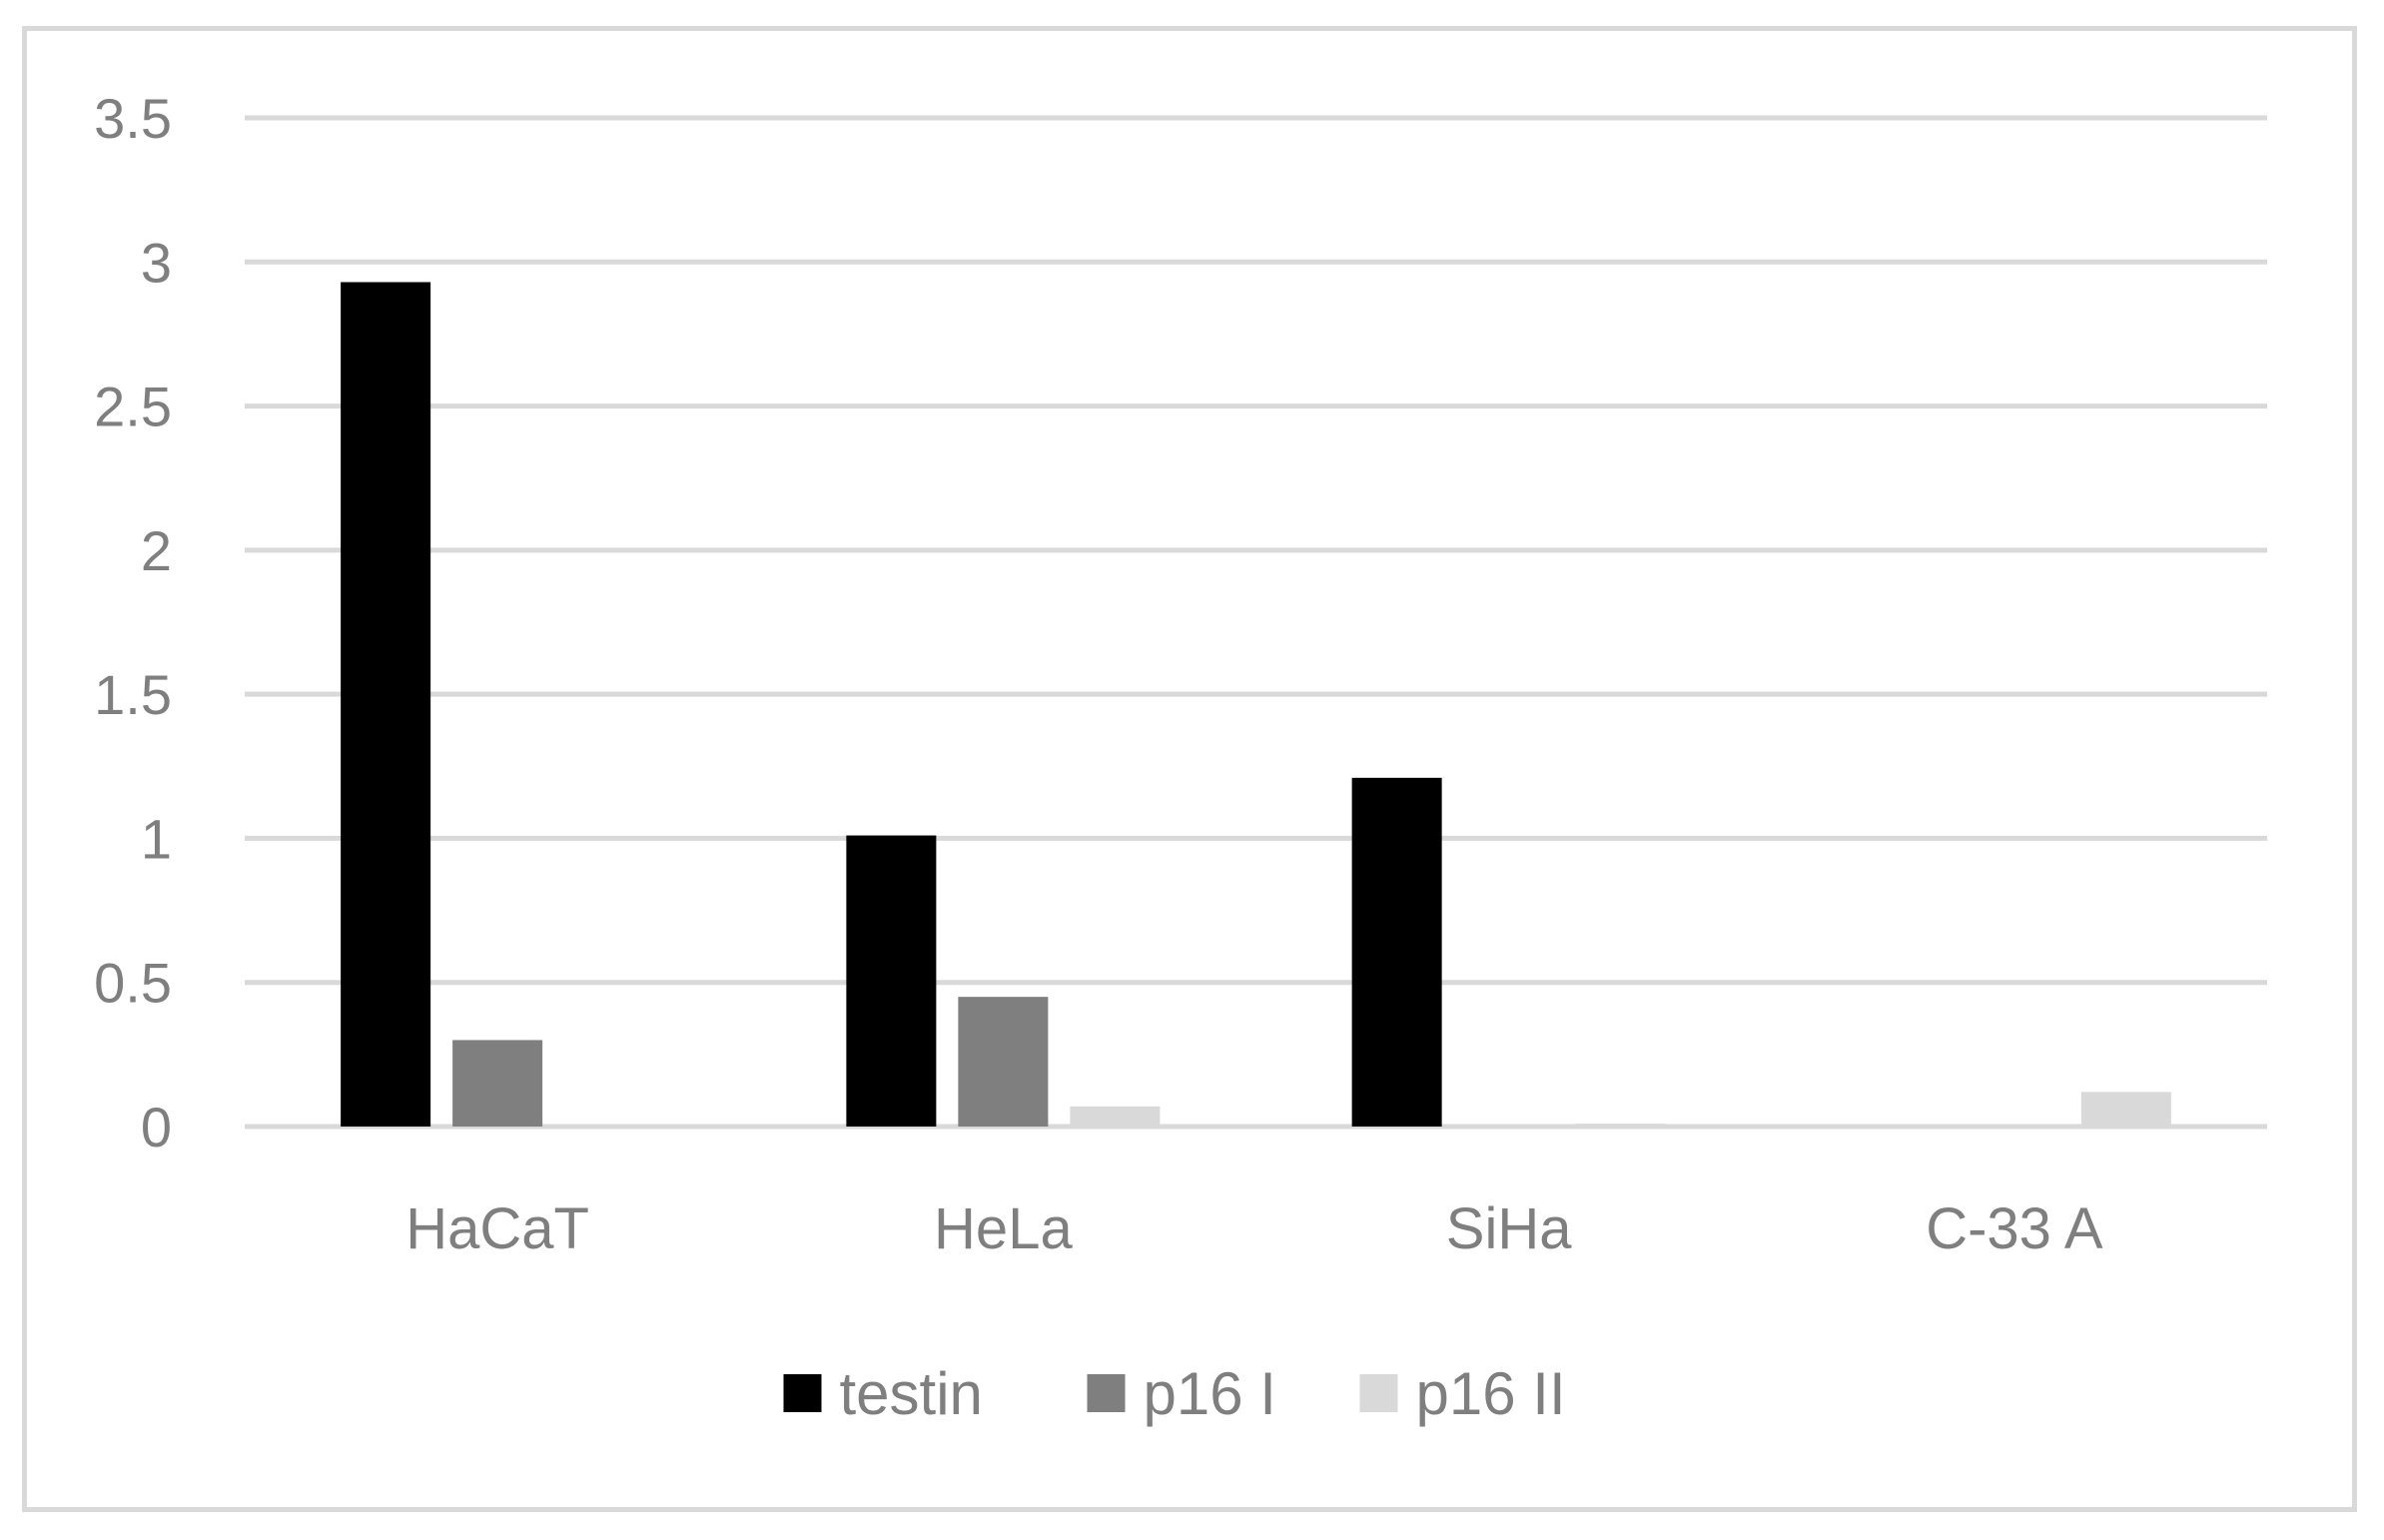 This screenshot has width=2384, height=1540. What do you see at coordinates (891, 981) in the screenshot?
I see `bar-testin-hela` at bounding box center [891, 981].